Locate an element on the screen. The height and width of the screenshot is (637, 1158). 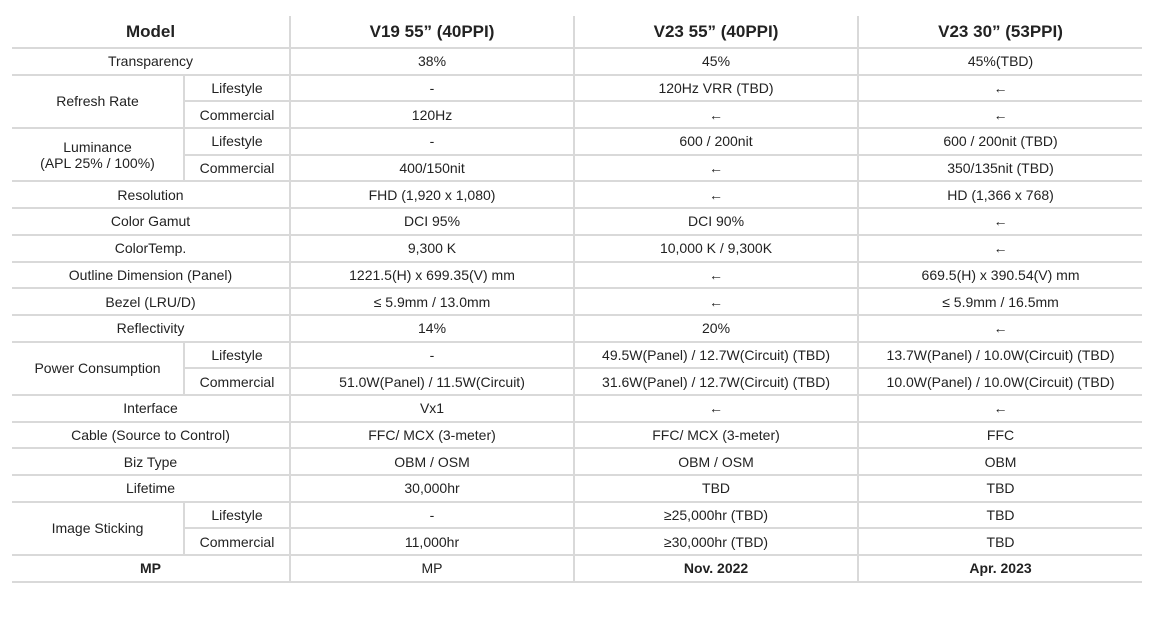
row-label: Transparency is located at coordinates (152, 61).